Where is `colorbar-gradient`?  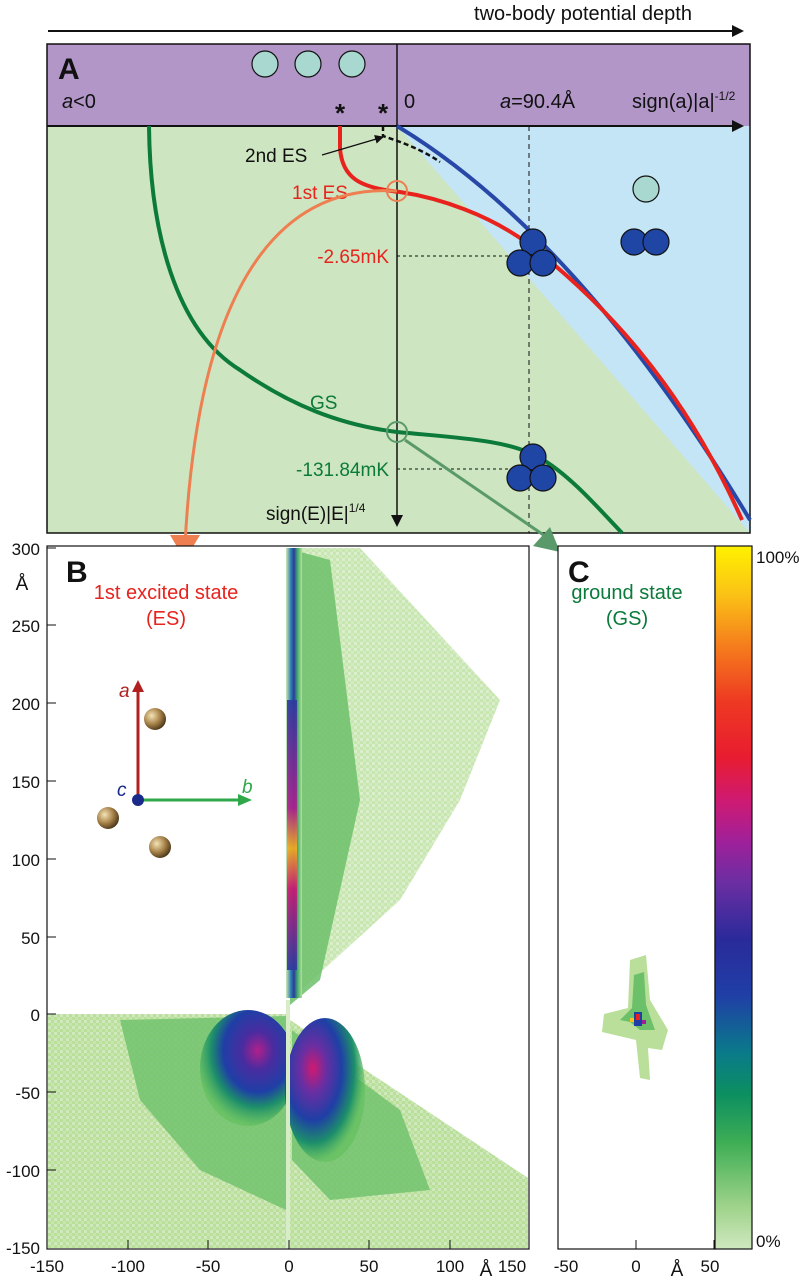
colorbar-gradient is located at coordinates (733, 897).